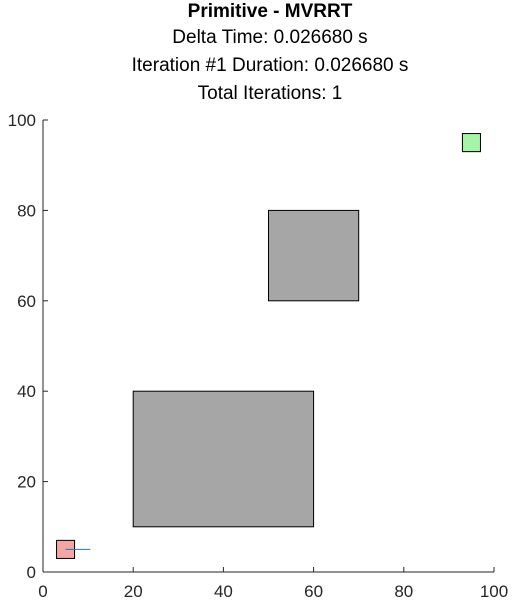 The height and width of the screenshot is (604, 514). I want to click on x-tick-label: 100, so click(494, 591).